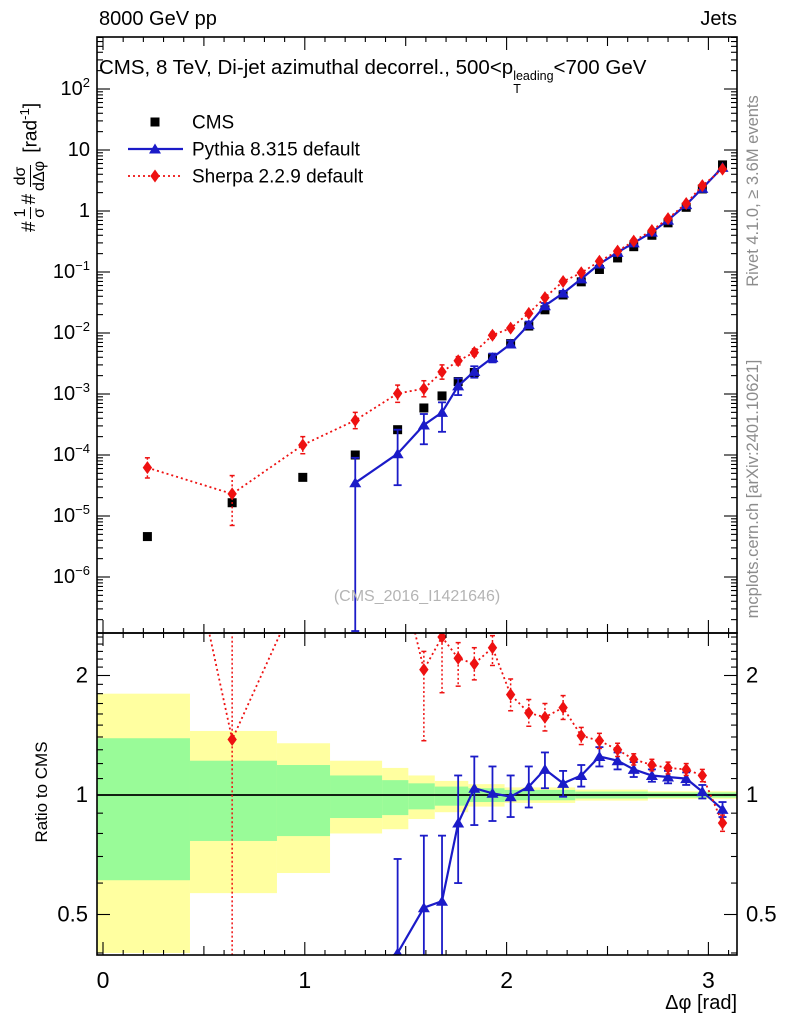  Describe the element at coordinates (21, 213) in the screenshot. I see `fraction-numerator: 1` at that location.